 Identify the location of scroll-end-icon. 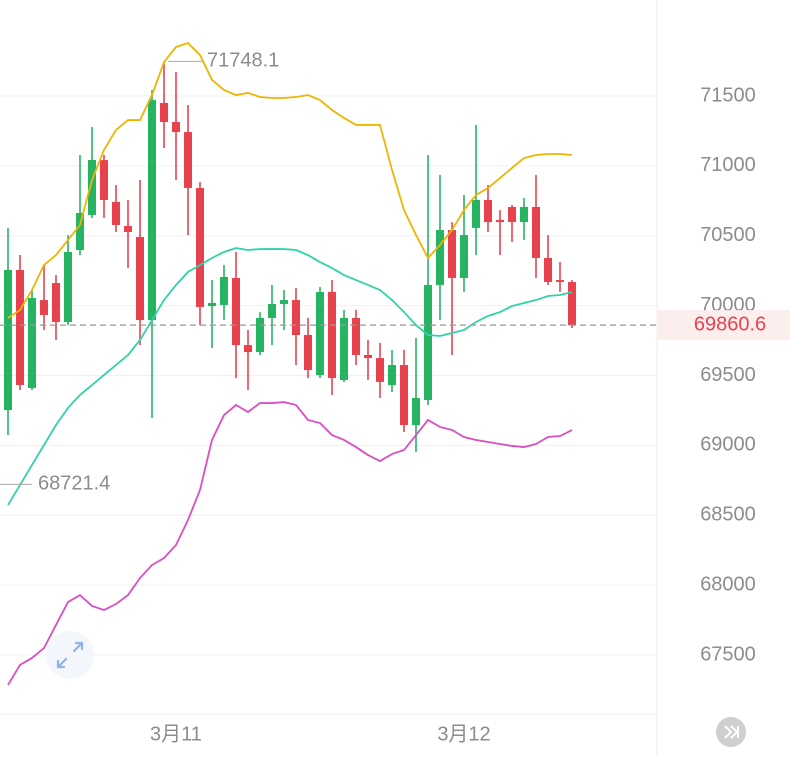
(731, 732).